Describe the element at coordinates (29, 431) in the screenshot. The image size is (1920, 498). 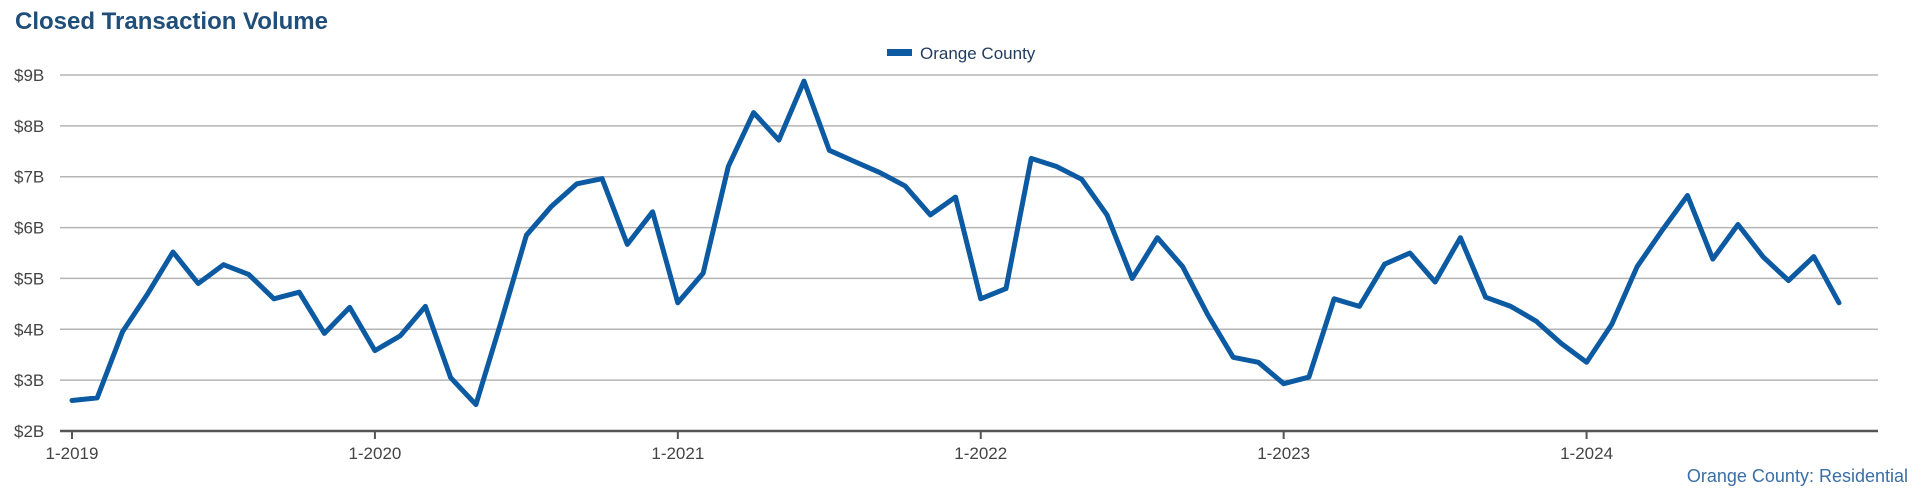
I see `y-tick-label: $2B` at that location.